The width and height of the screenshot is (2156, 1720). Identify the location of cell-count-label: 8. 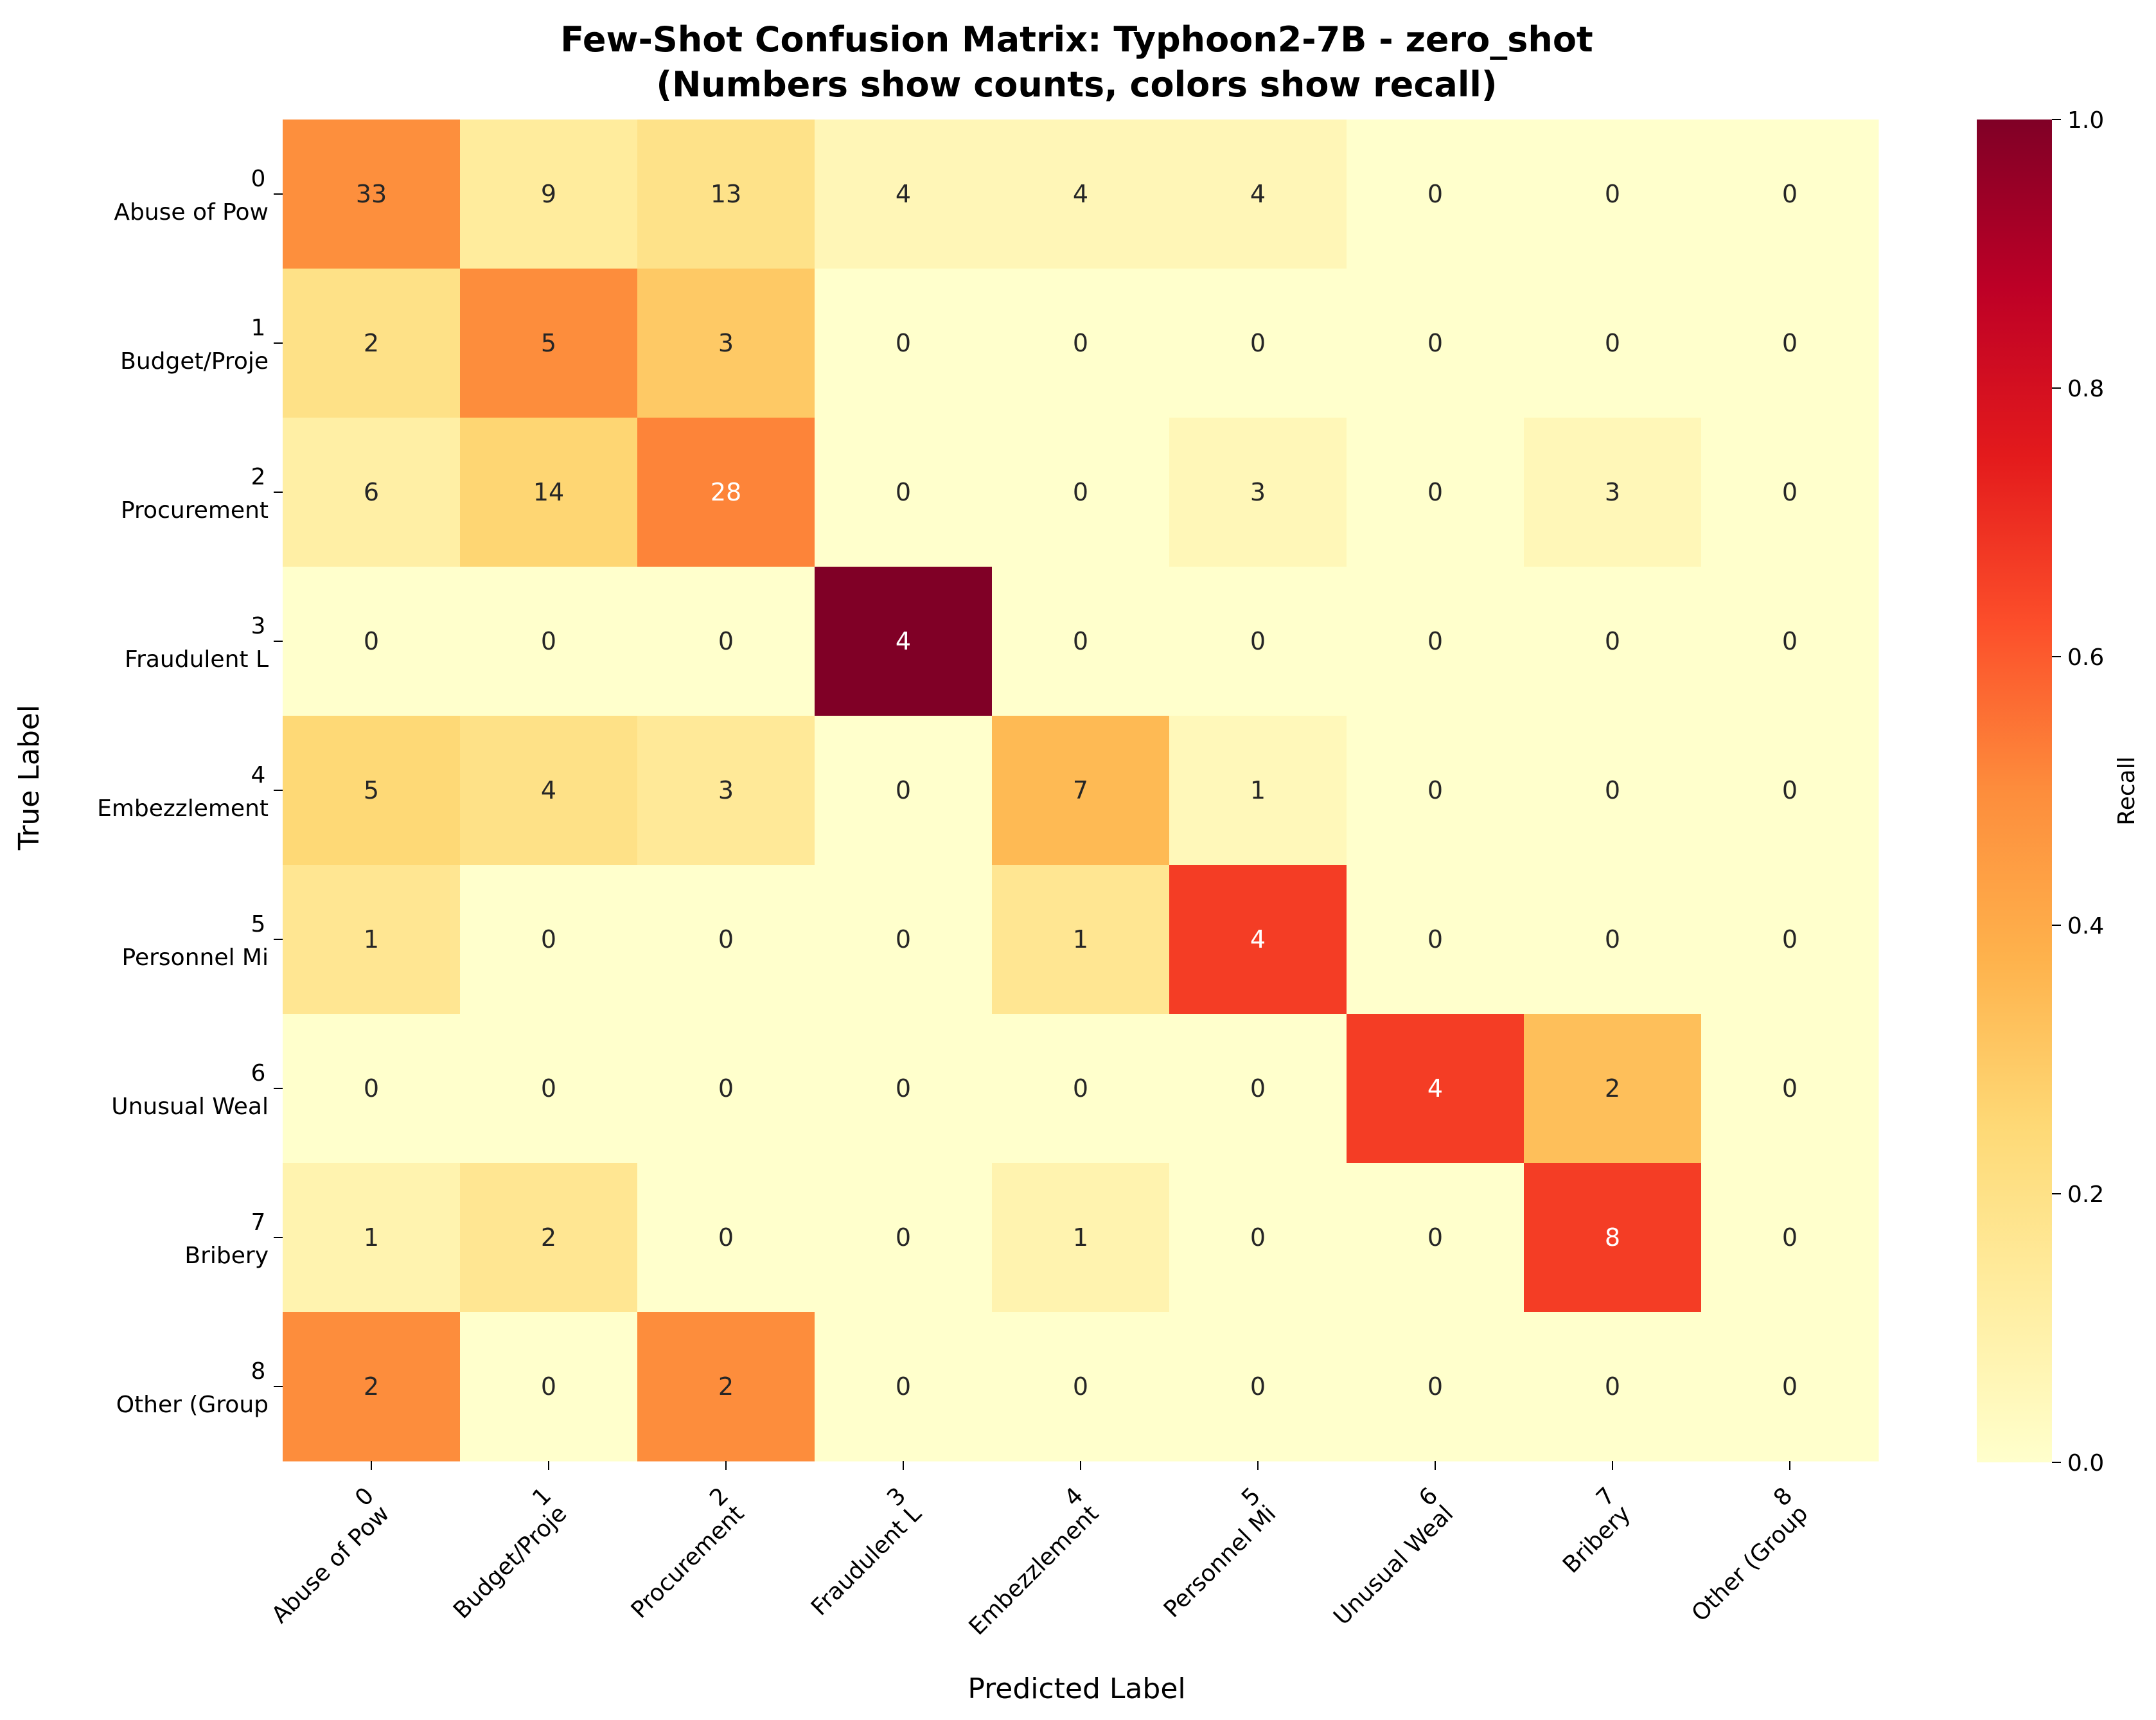
(1612, 1237).